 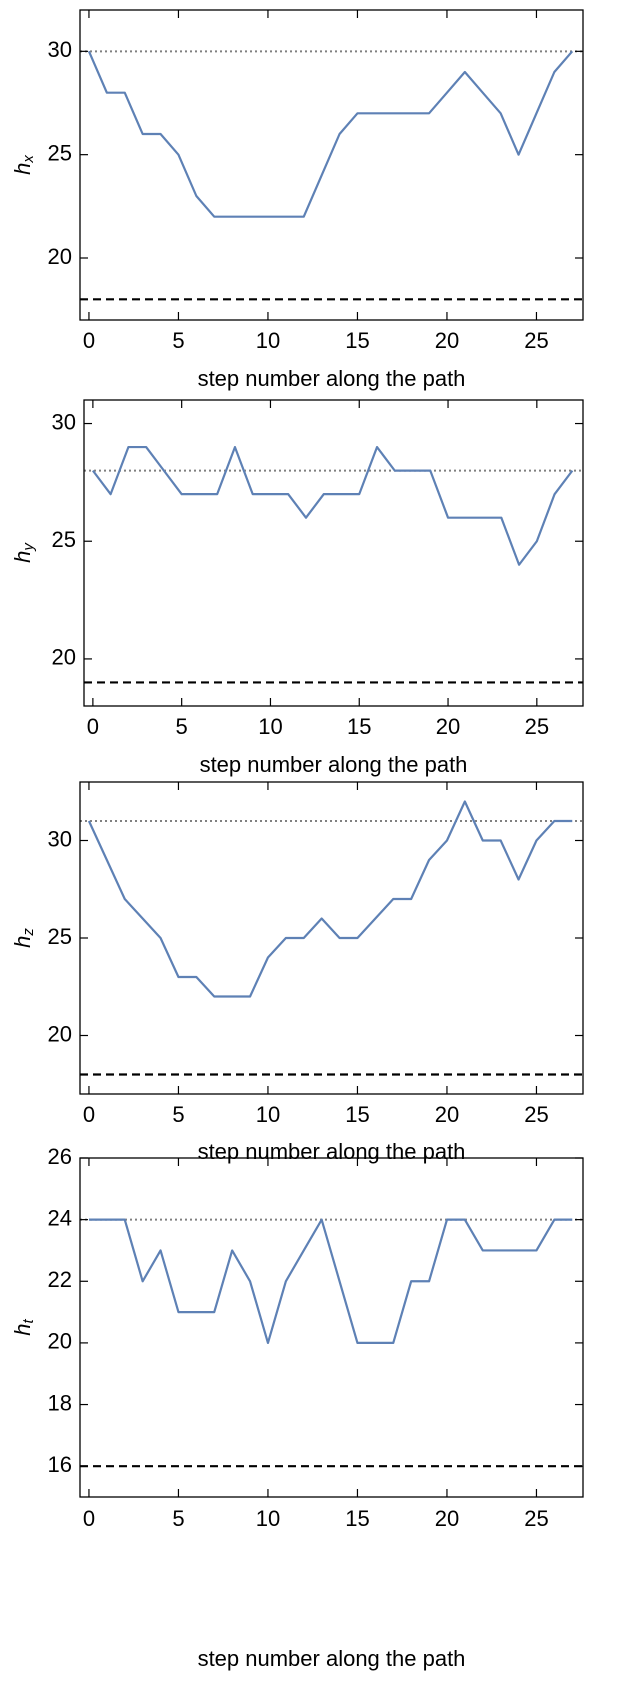 I want to click on y-axis-label: hz, so click(x=23, y=938).